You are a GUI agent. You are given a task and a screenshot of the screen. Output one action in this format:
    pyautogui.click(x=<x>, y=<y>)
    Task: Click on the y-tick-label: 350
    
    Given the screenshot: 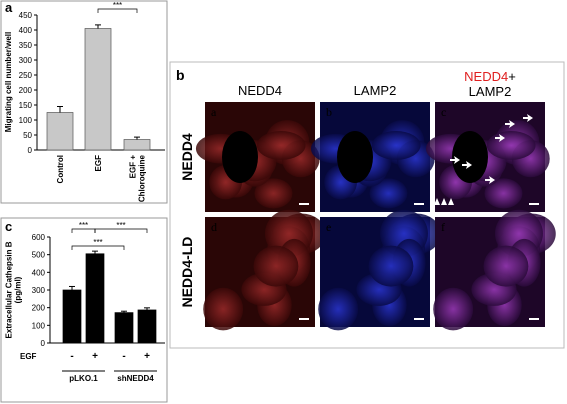 What is the action you would take?
    pyautogui.click(x=26, y=45)
    